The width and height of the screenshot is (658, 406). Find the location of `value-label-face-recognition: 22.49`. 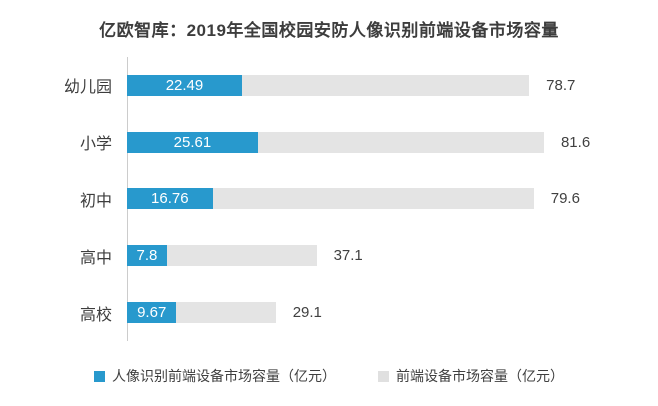

value-label-face-recognition: 22.49 is located at coordinates (184, 85).